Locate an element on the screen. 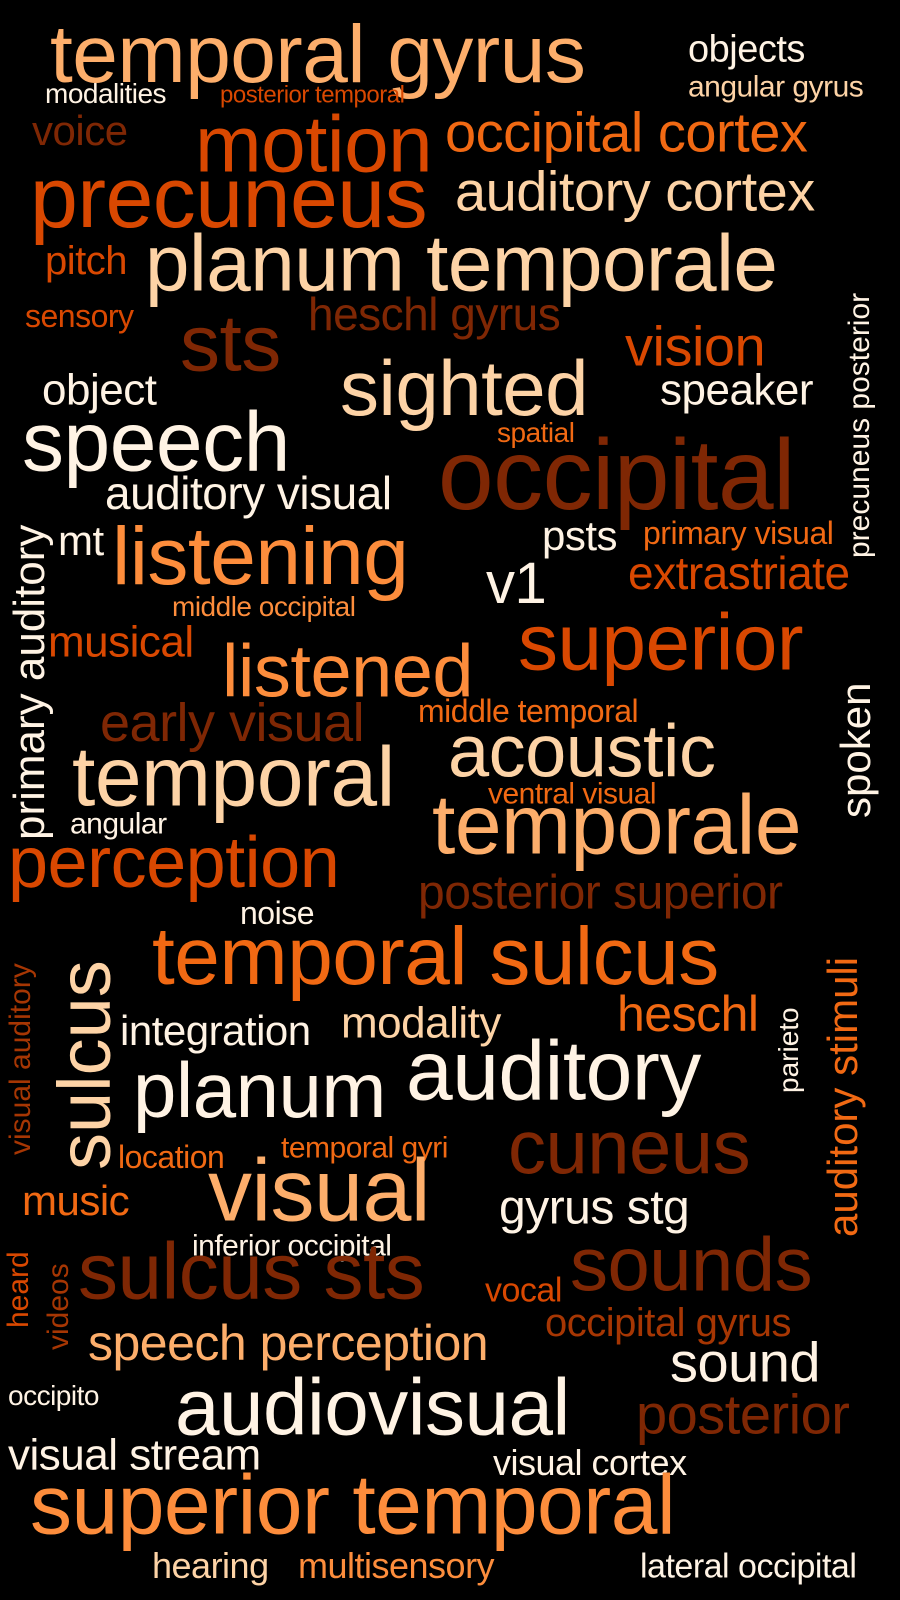  word-temporal-sulcus: temporal sulcus is located at coordinates (435, 957).